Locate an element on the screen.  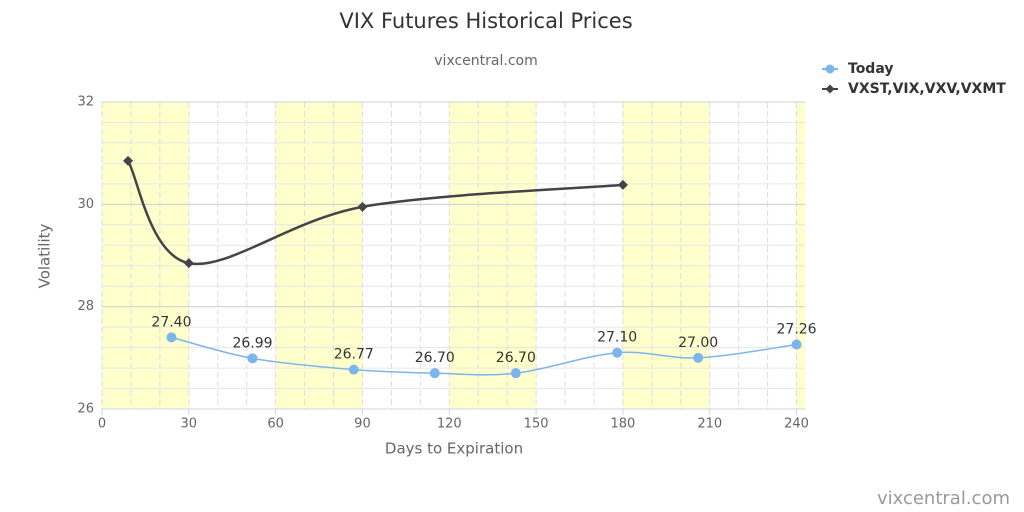
x-tick-label: 90 is located at coordinates (362, 424).